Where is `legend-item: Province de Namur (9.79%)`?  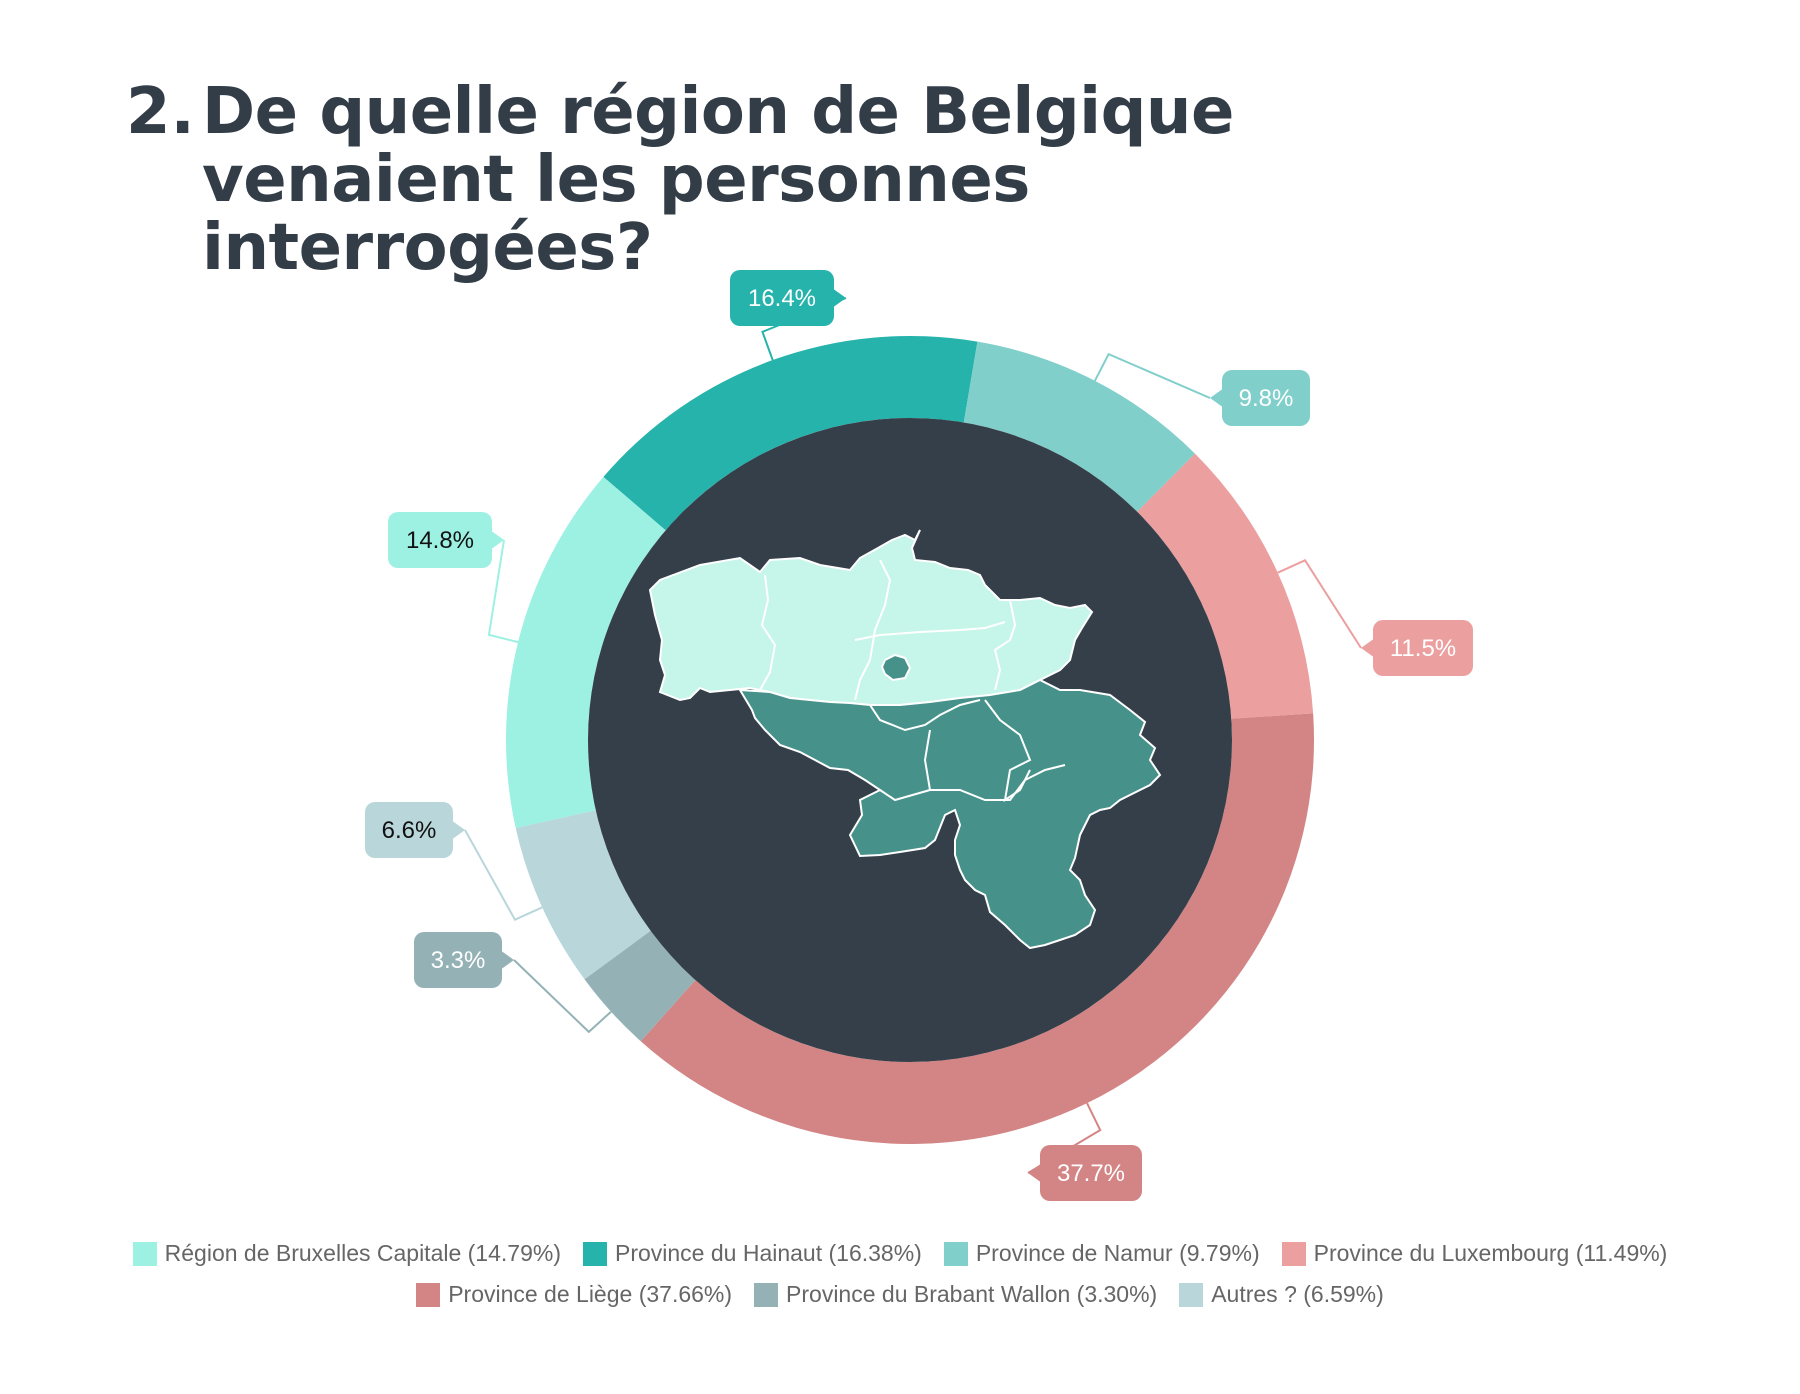
legend-item: Province de Namur (9.79%) is located at coordinates (1101, 1253).